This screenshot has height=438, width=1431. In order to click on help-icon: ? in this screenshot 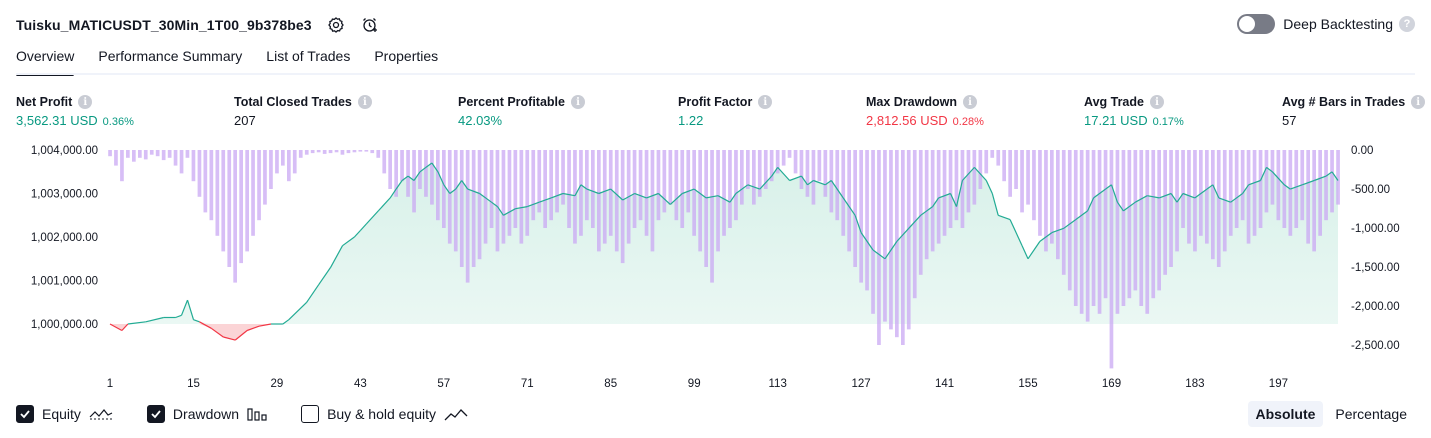, I will do `click(1407, 24)`.